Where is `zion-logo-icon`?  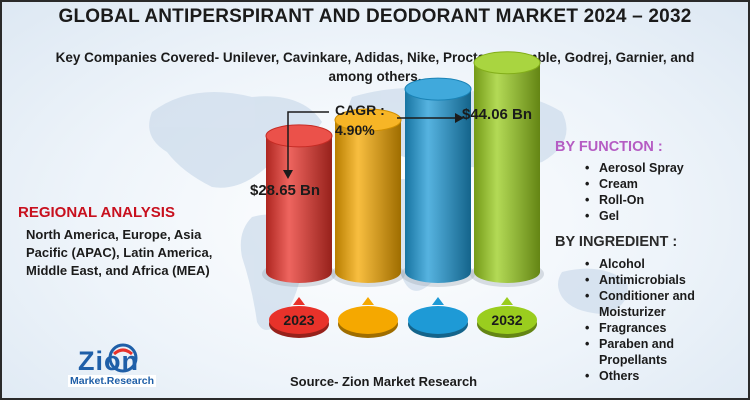 zion-logo-icon is located at coordinates (123, 358).